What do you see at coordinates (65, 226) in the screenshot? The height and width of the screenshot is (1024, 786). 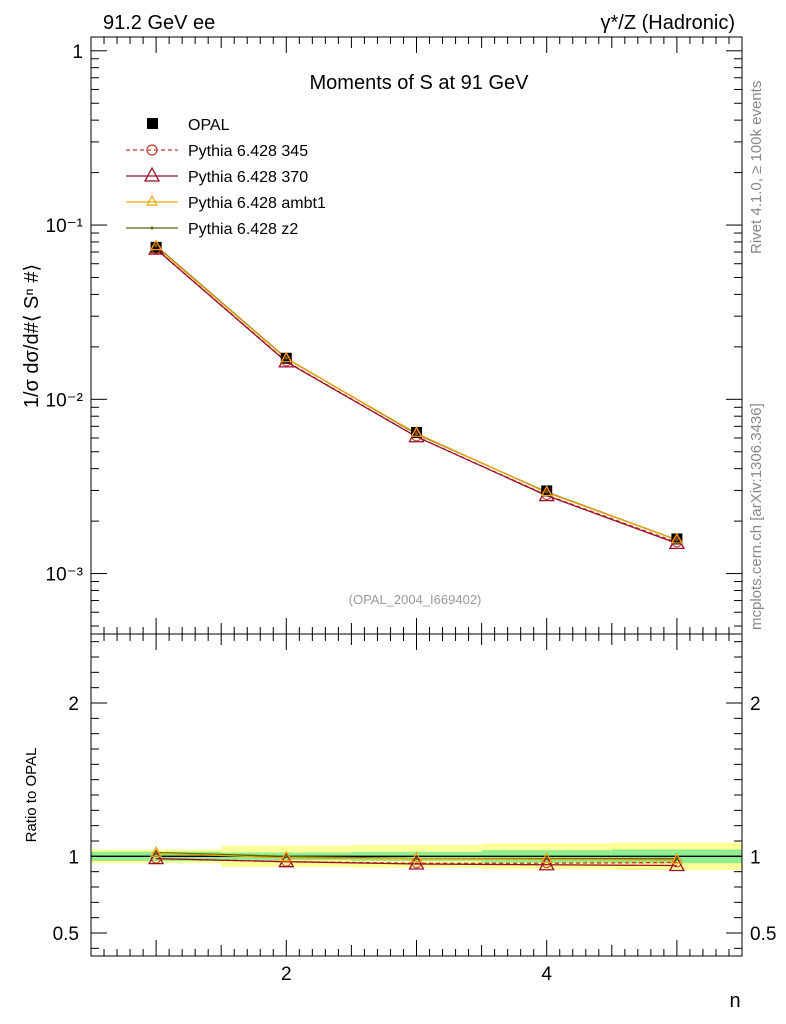 I see `main-y-tick-label: 10⁻¹` at bounding box center [65, 226].